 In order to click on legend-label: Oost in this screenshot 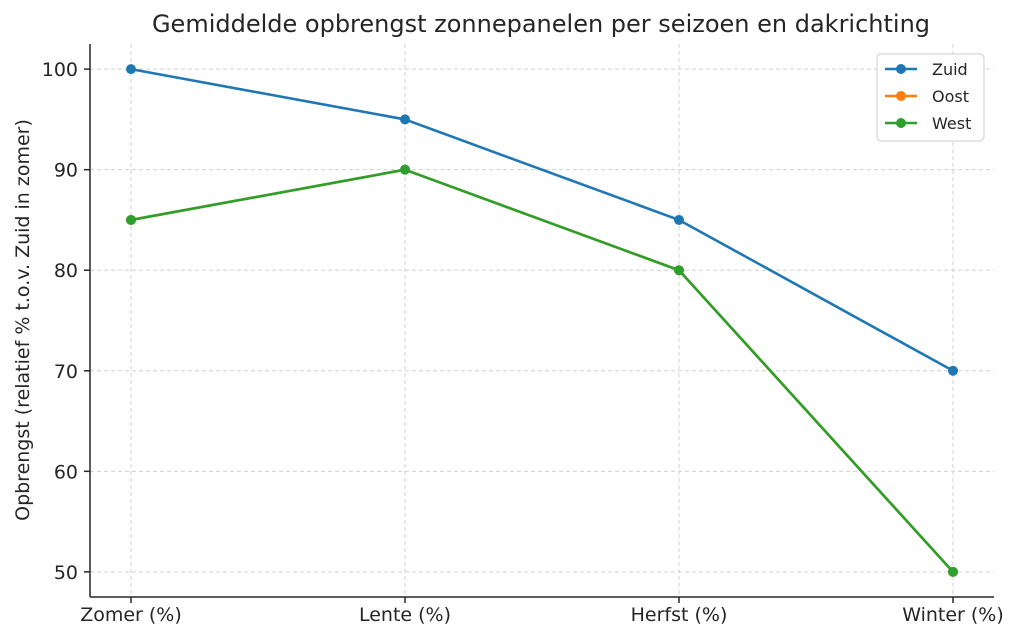, I will do `click(950, 96)`.